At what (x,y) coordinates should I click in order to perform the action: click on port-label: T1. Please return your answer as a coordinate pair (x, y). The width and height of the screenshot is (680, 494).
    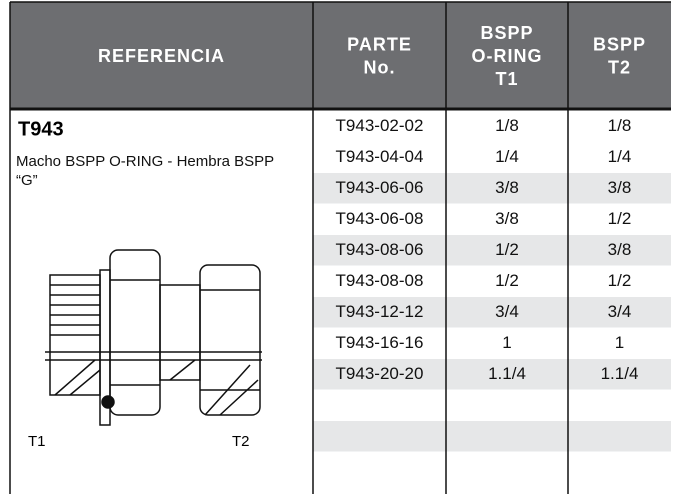
    Looking at the image, I should click on (37, 441).